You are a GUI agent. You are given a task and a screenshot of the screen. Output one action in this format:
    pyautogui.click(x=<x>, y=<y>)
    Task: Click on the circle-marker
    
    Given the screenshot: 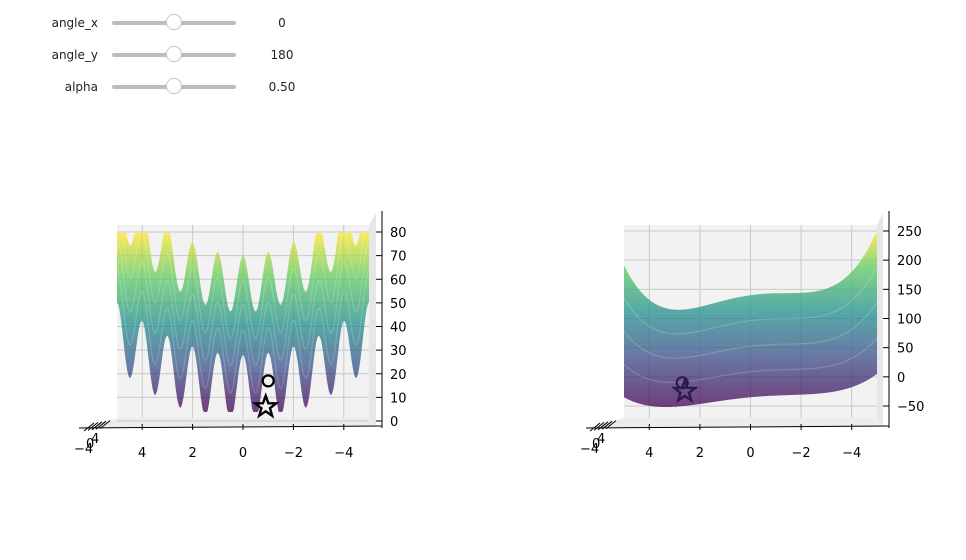 What is the action you would take?
    pyautogui.click(x=268, y=381)
    